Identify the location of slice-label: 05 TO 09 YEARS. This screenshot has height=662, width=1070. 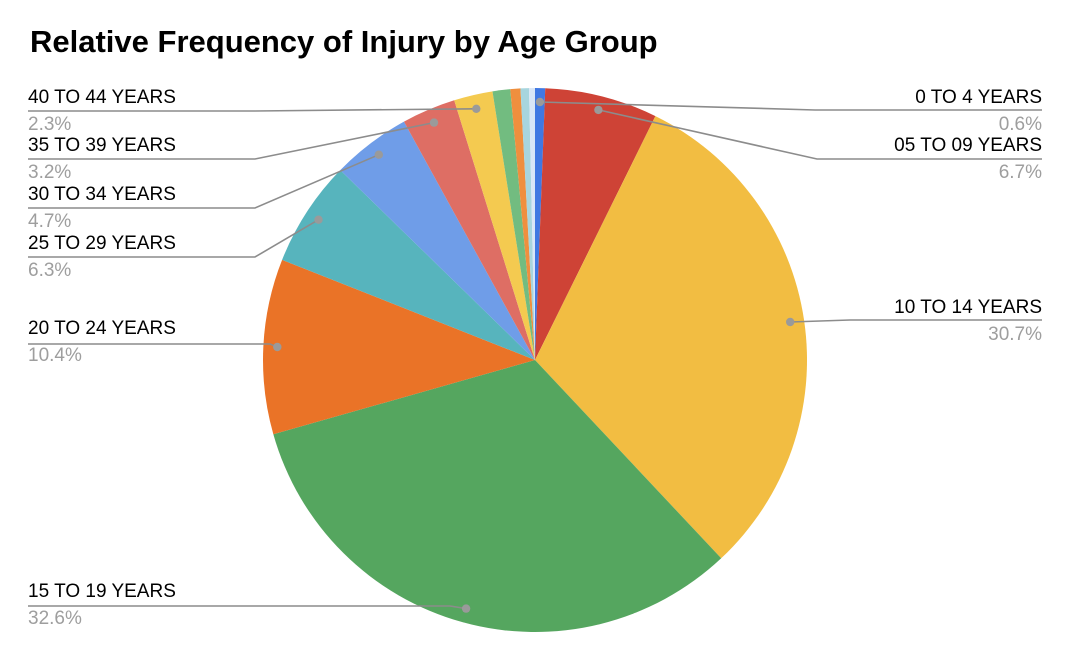
(968, 145).